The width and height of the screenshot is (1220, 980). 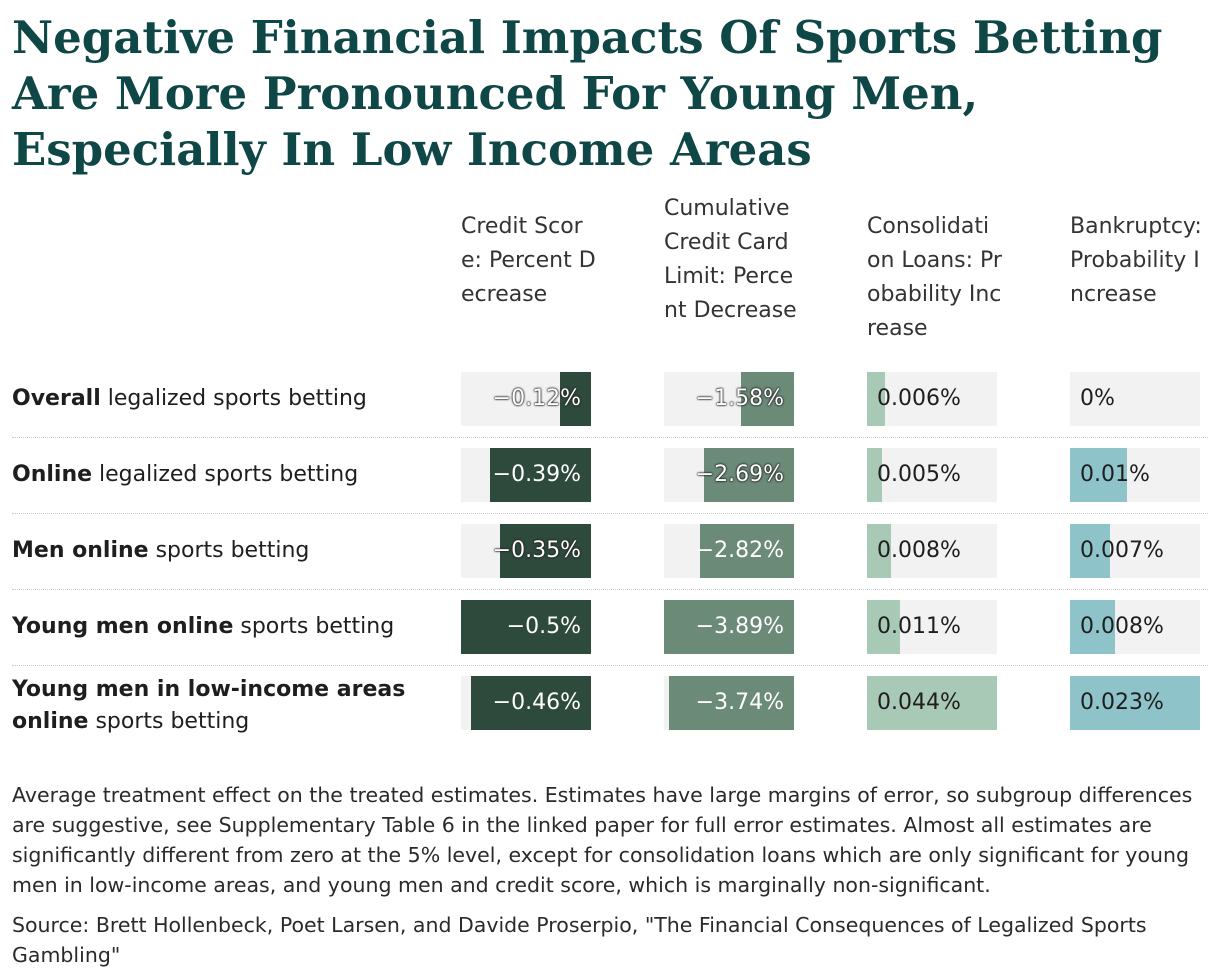 What do you see at coordinates (739, 550) in the screenshot?
I see `value-label: −2.82%` at bounding box center [739, 550].